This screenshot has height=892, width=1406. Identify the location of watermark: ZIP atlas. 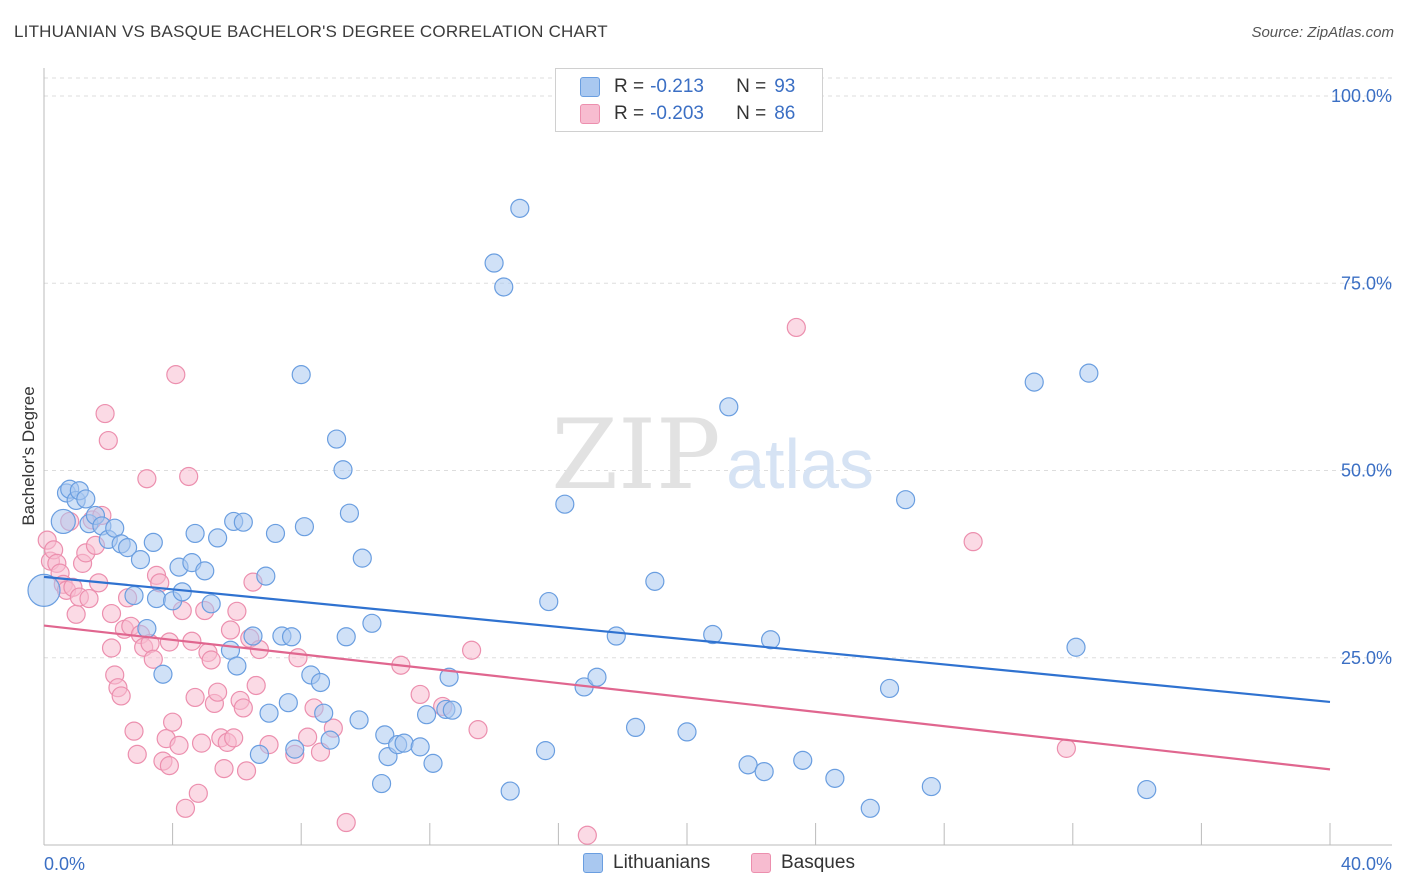
(712, 455).